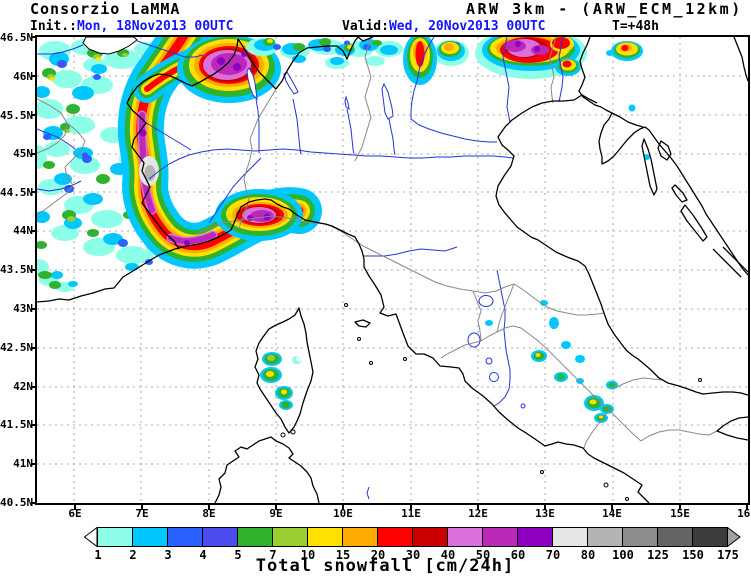 This screenshot has height=580, width=751. I want to click on lake-geneva-outline, so click(110, 45).